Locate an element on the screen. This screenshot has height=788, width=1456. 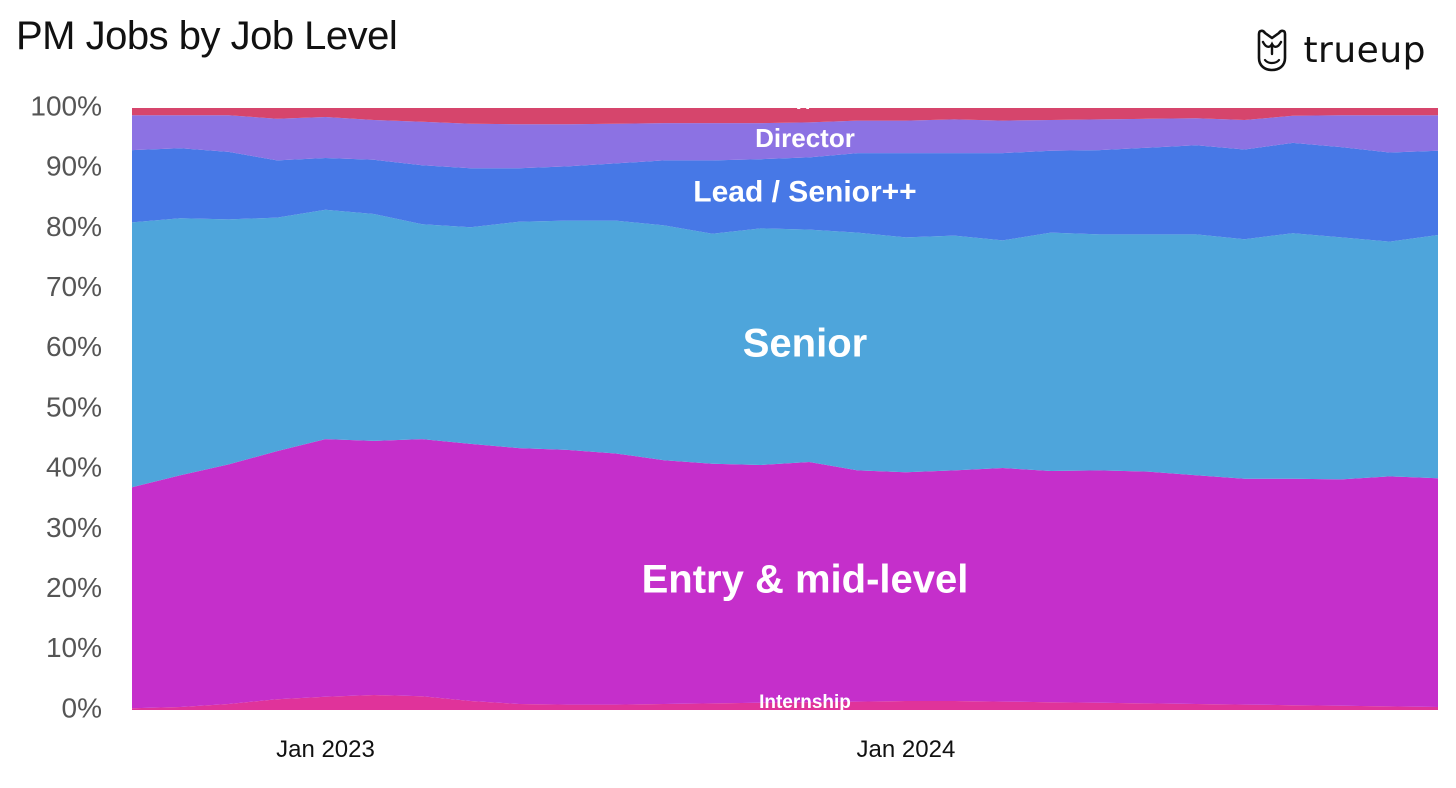
series-label: Internship is located at coordinates (805, 702).